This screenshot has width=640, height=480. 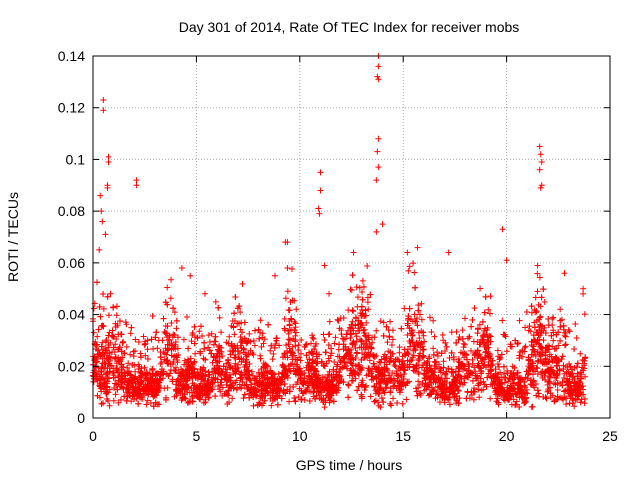 I want to click on x-tick-label: 5, so click(x=197, y=436).